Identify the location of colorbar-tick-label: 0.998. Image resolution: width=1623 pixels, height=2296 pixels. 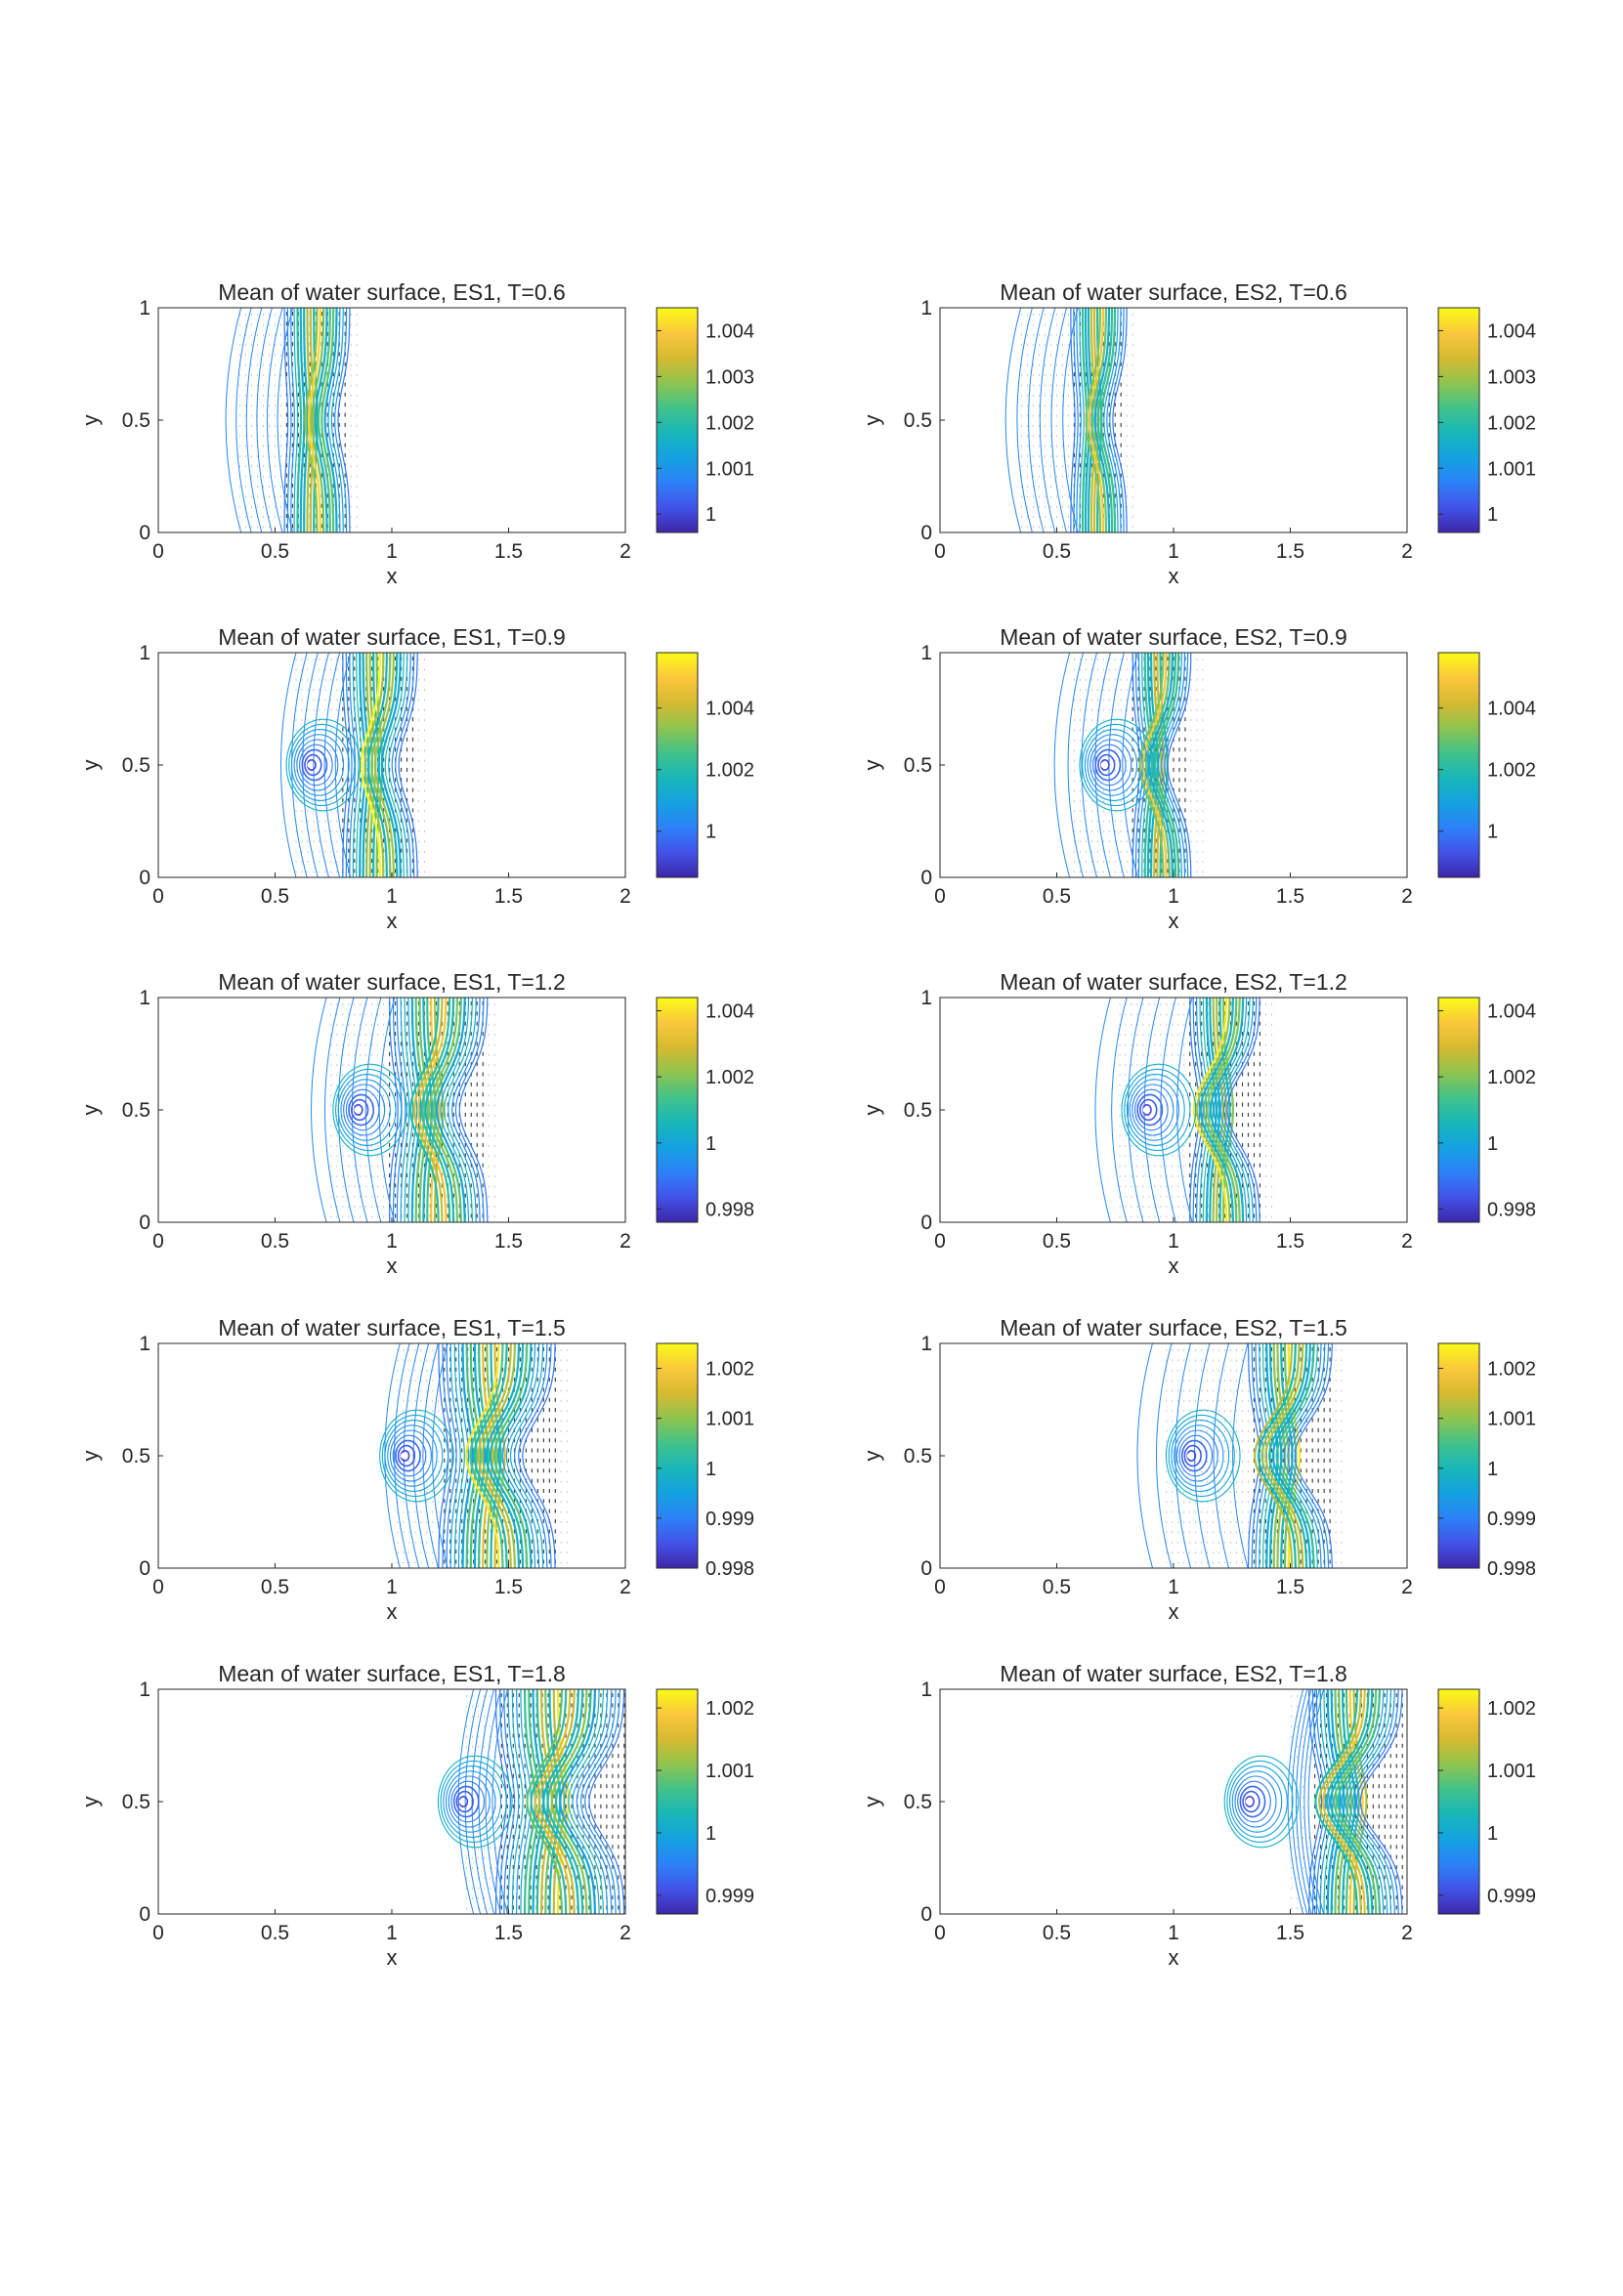
(1511, 1209).